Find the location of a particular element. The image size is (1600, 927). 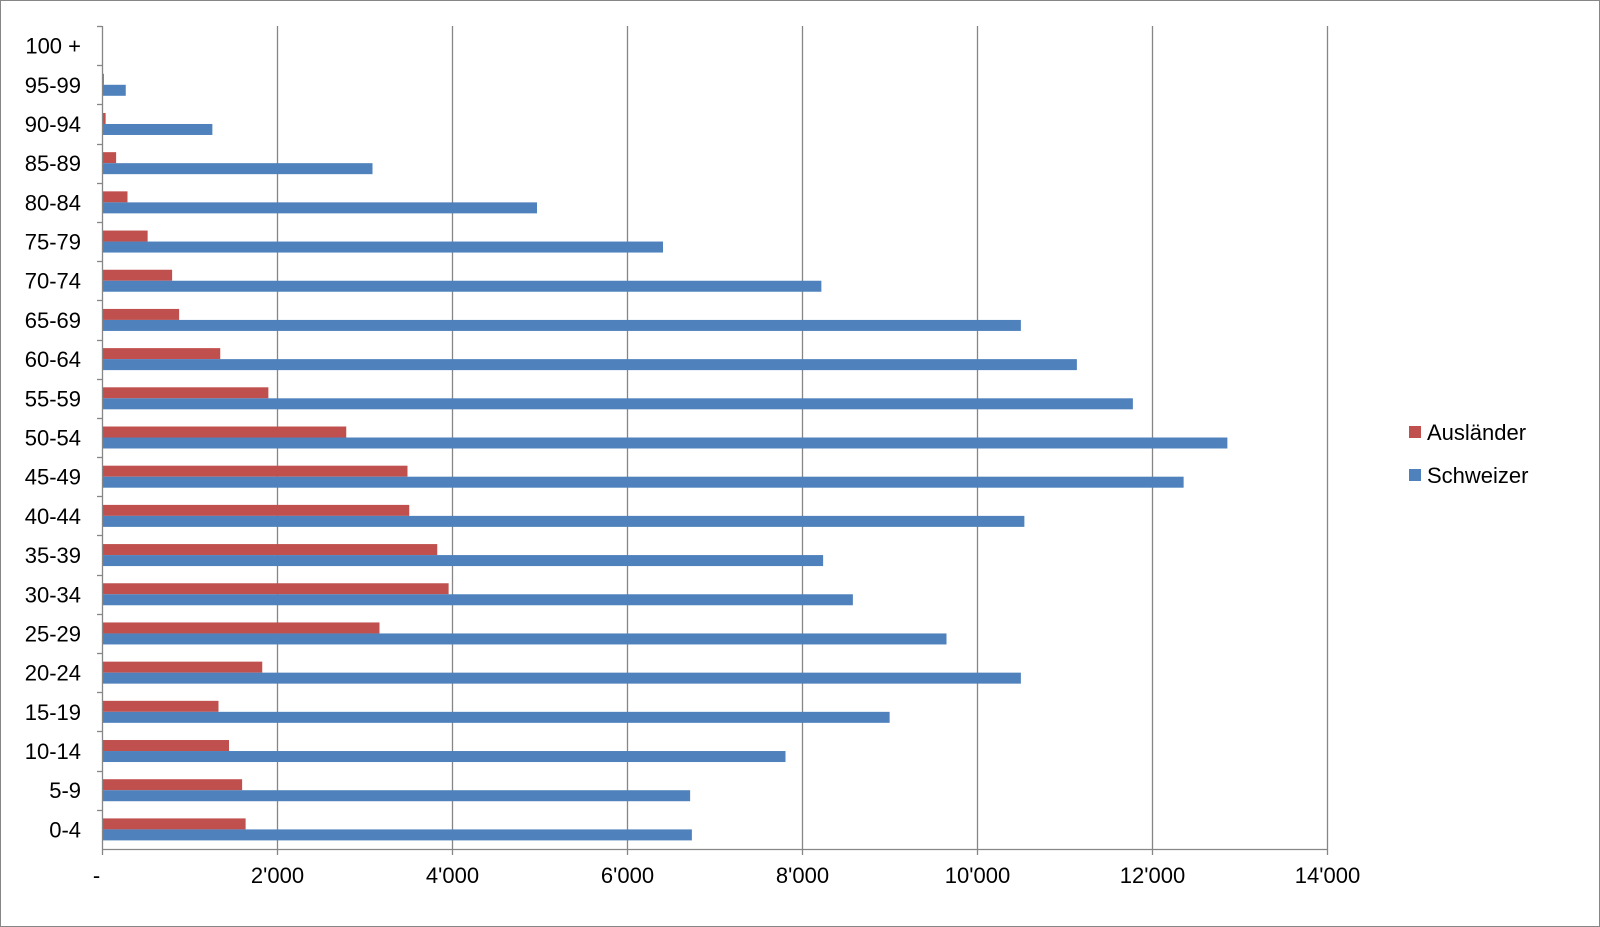

category-label: 10-14 is located at coordinates (53, 751).